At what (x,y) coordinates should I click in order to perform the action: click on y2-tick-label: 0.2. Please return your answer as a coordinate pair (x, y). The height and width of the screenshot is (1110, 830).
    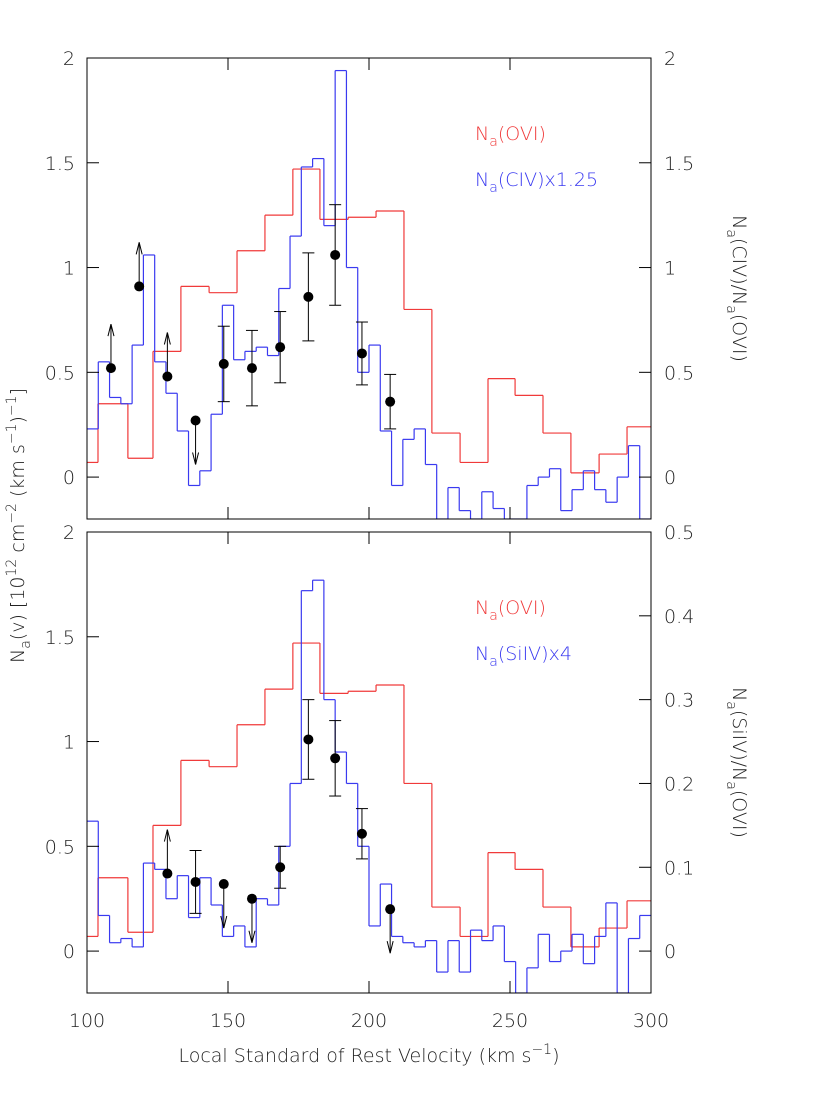
    Looking at the image, I should click on (679, 784).